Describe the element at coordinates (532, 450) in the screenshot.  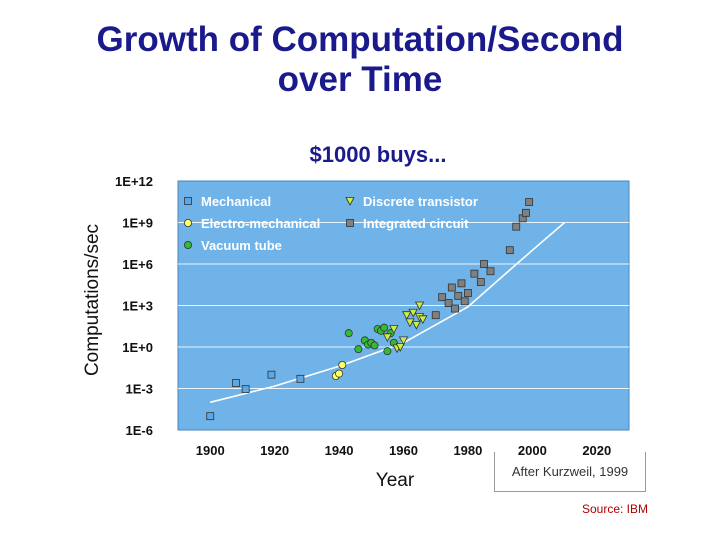
I see `x-tick-label: 2000` at that location.